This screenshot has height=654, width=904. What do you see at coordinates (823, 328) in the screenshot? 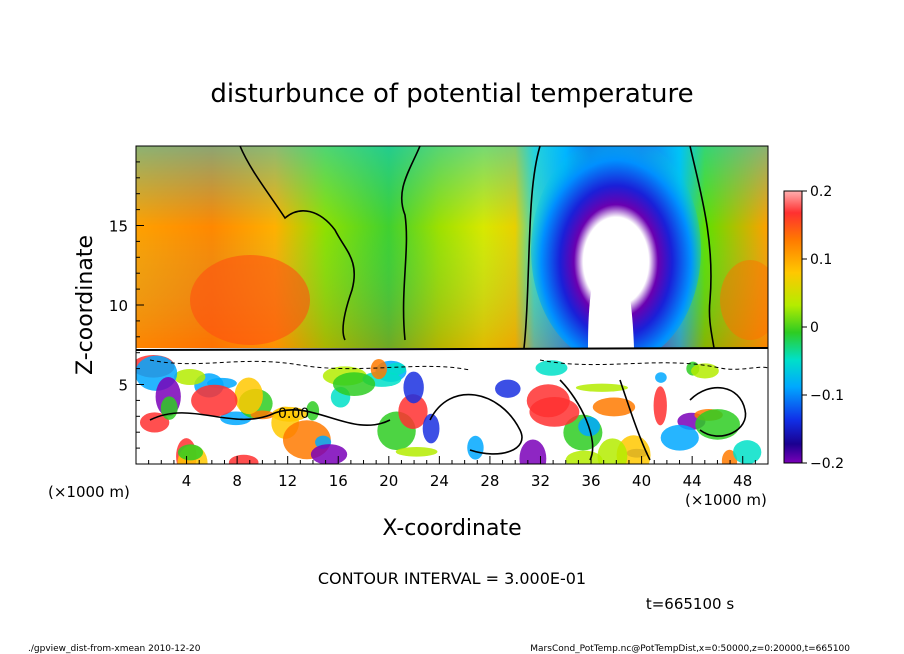
I see `colorbar-ticks: 0.2 0.1 0 −0.1 −0.2` at bounding box center [823, 328].